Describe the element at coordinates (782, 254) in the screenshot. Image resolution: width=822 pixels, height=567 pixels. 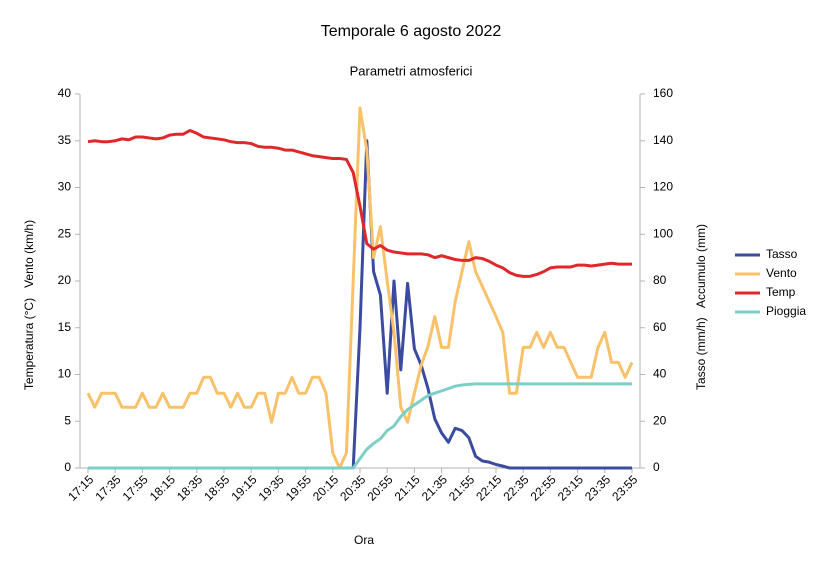
I see `legend-label: Tasso` at that location.